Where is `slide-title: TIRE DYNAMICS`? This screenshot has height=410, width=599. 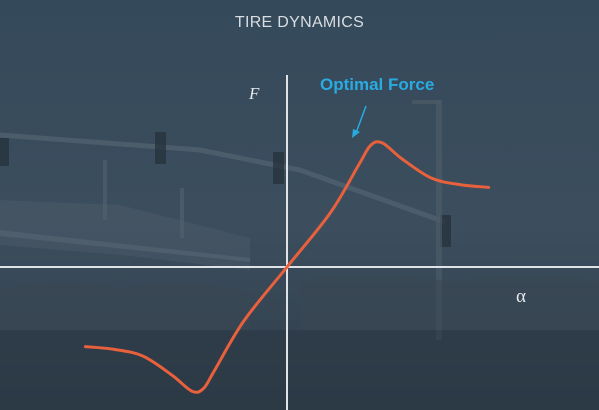 slide-title: TIRE DYNAMICS is located at coordinates (299, 22).